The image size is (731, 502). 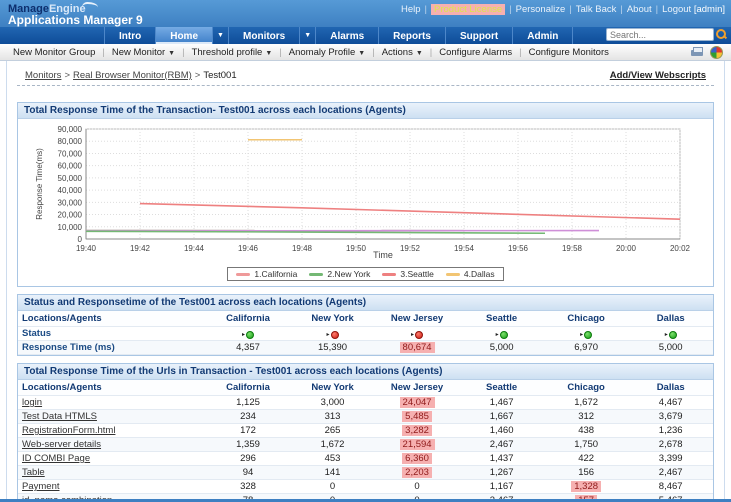 What do you see at coordinates (670, 458) in the screenshot?
I see `value-cell: 3,399` at bounding box center [670, 458].